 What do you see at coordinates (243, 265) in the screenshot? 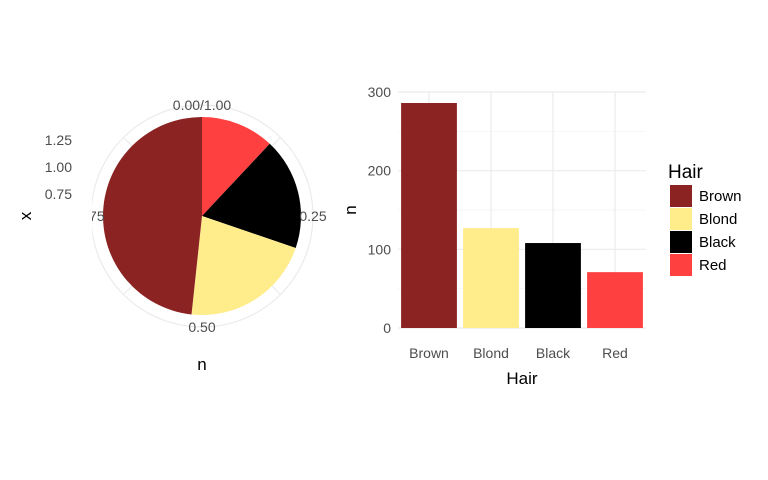
I see `pie-slice-blond` at bounding box center [243, 265].